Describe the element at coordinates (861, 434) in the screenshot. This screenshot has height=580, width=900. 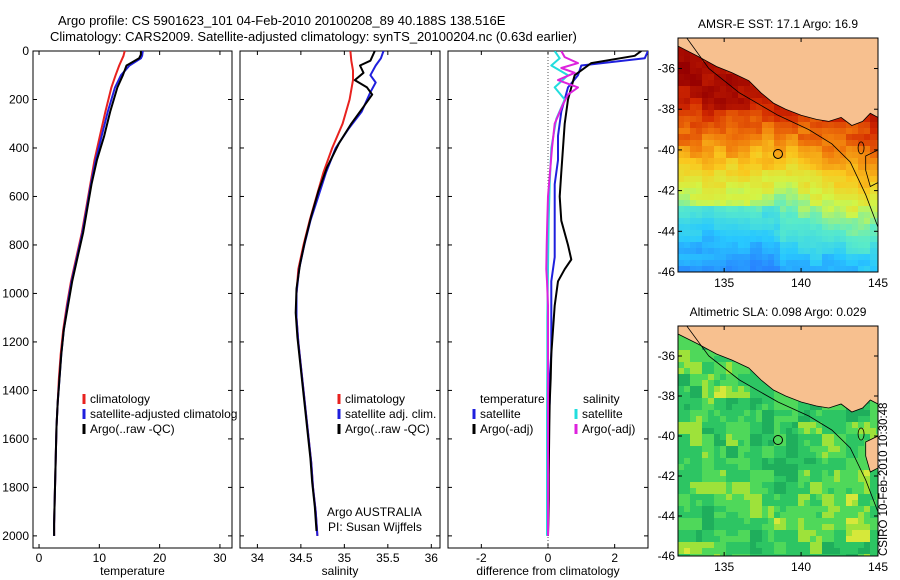
I see `sla_map-king-island` at that location.